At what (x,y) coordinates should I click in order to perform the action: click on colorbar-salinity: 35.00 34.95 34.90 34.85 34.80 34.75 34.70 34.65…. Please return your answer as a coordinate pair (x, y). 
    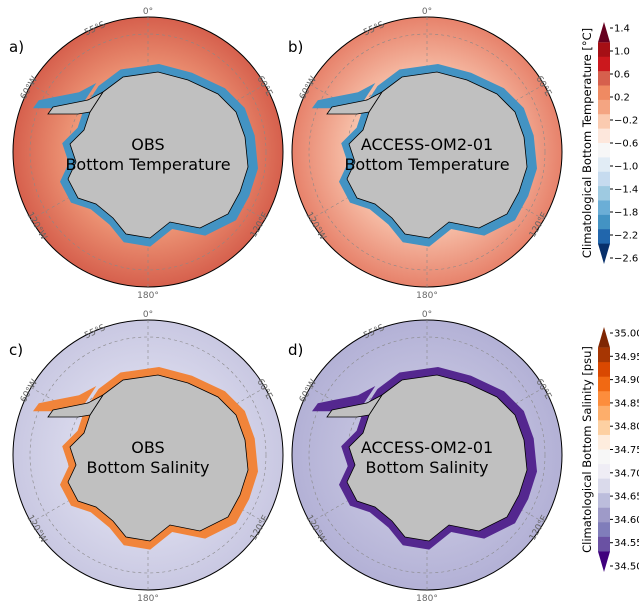
    Looking at the image, I should click on (609, 450).